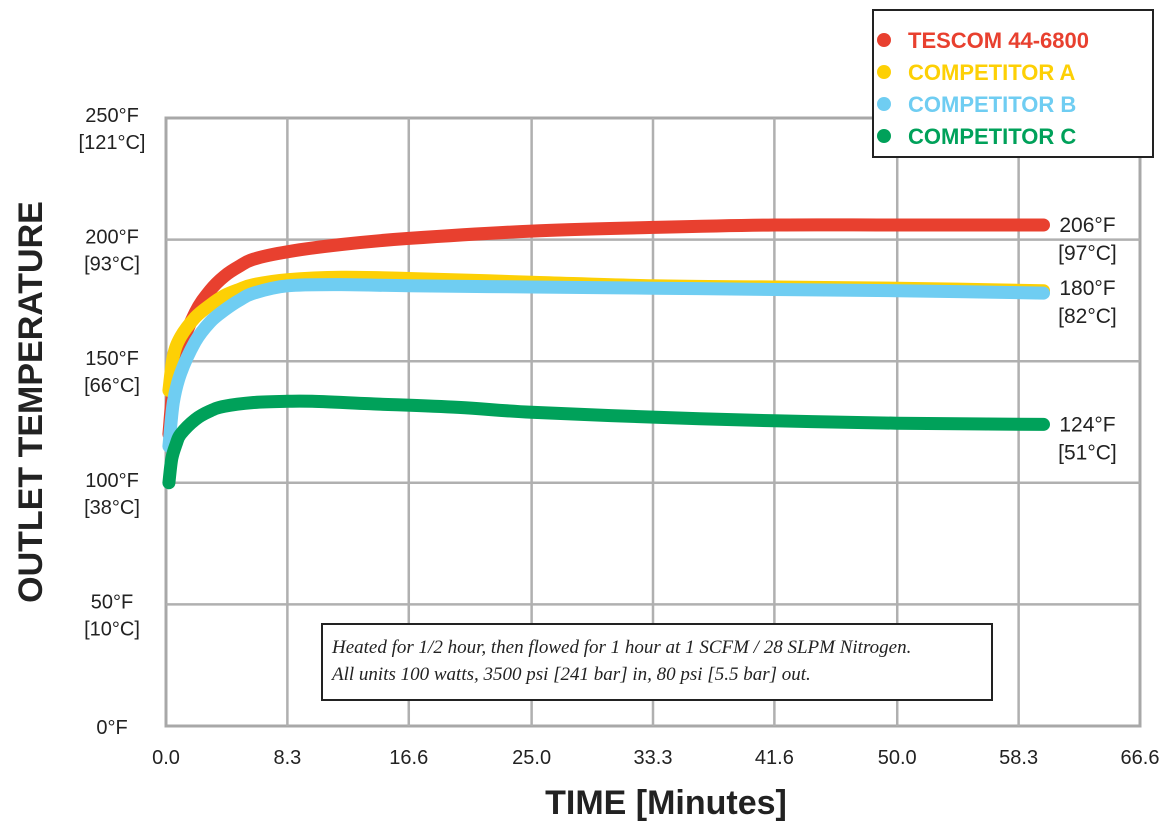  I want to click on y-tick-label: 250°F, so click(112, 116).